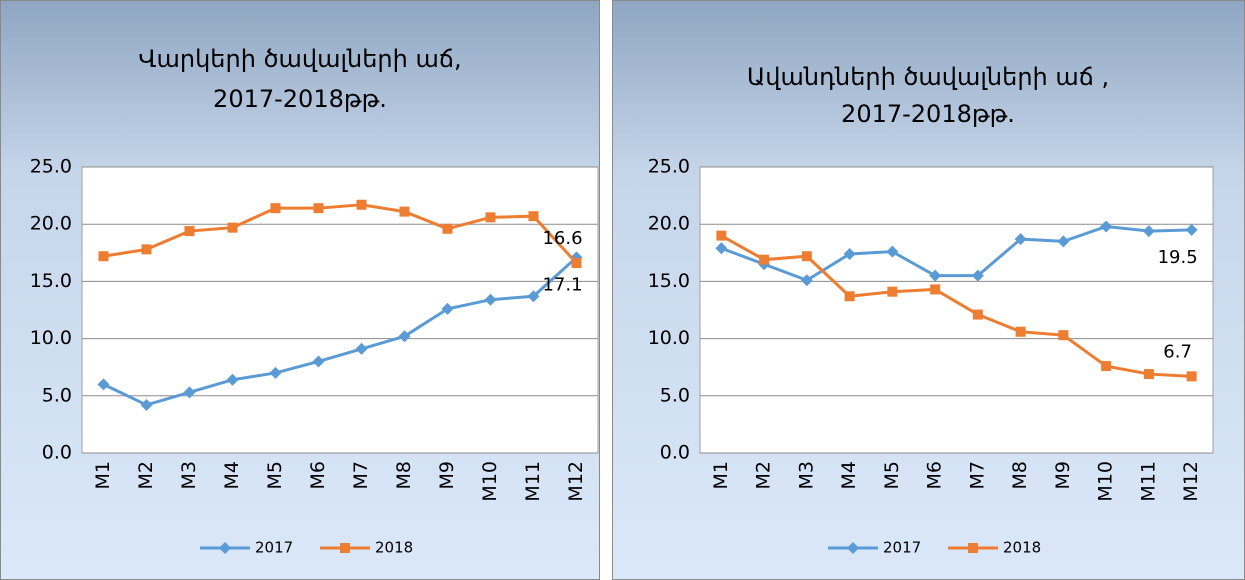 This screenshot has height=580, width=1245. Describe the element at coordinates (902, 548) in the screenshot. I see `legend-label: 2017` at that location.